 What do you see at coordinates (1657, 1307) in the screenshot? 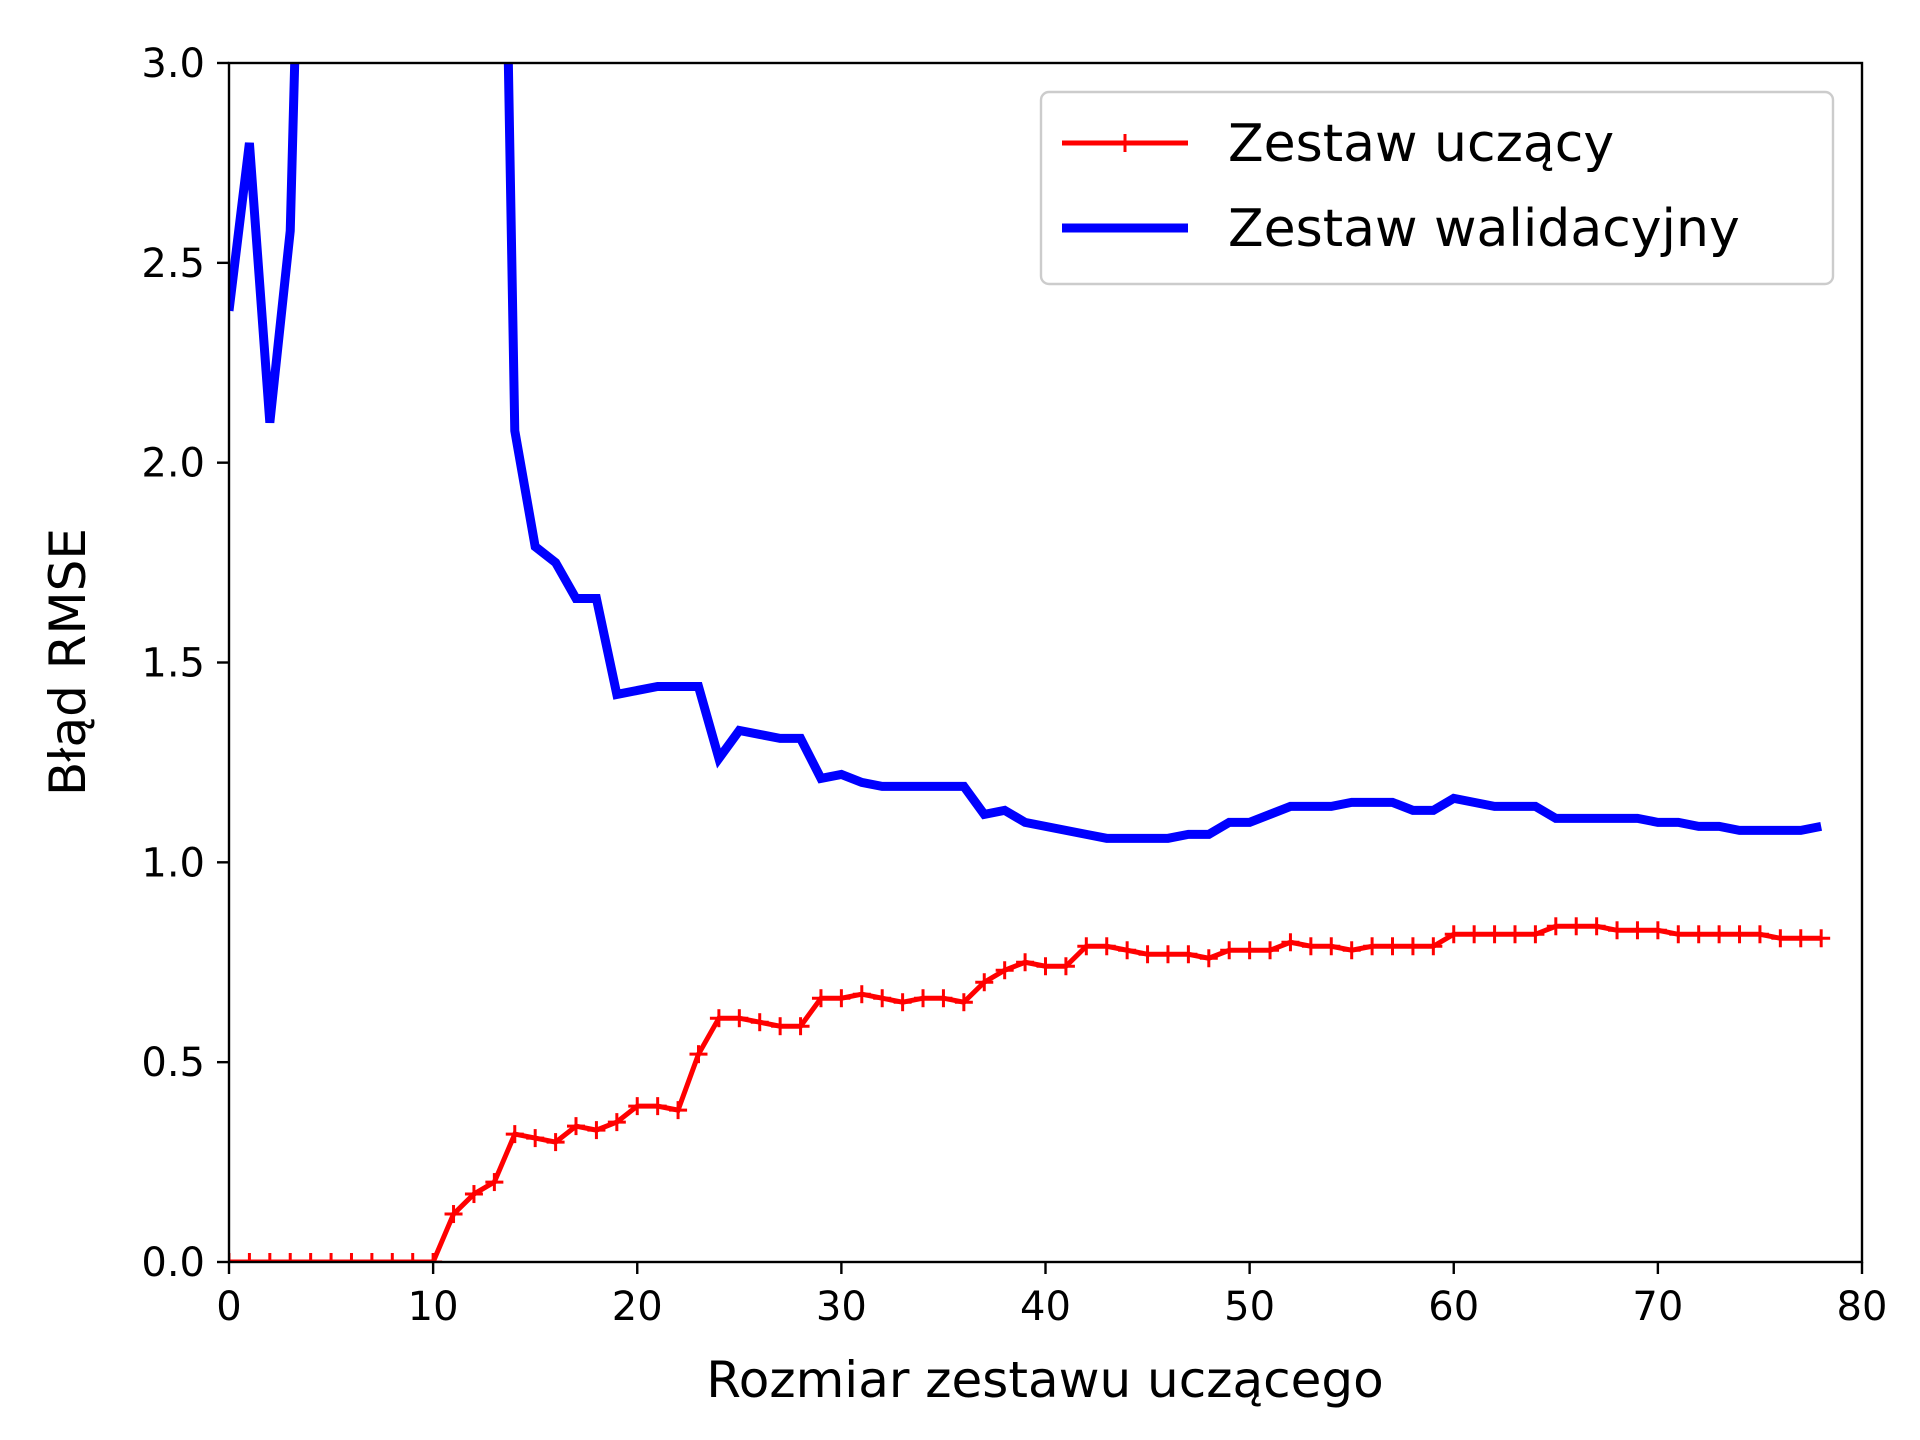
I see `x-tick-label: 70` at bounding box center [1657, 1307].